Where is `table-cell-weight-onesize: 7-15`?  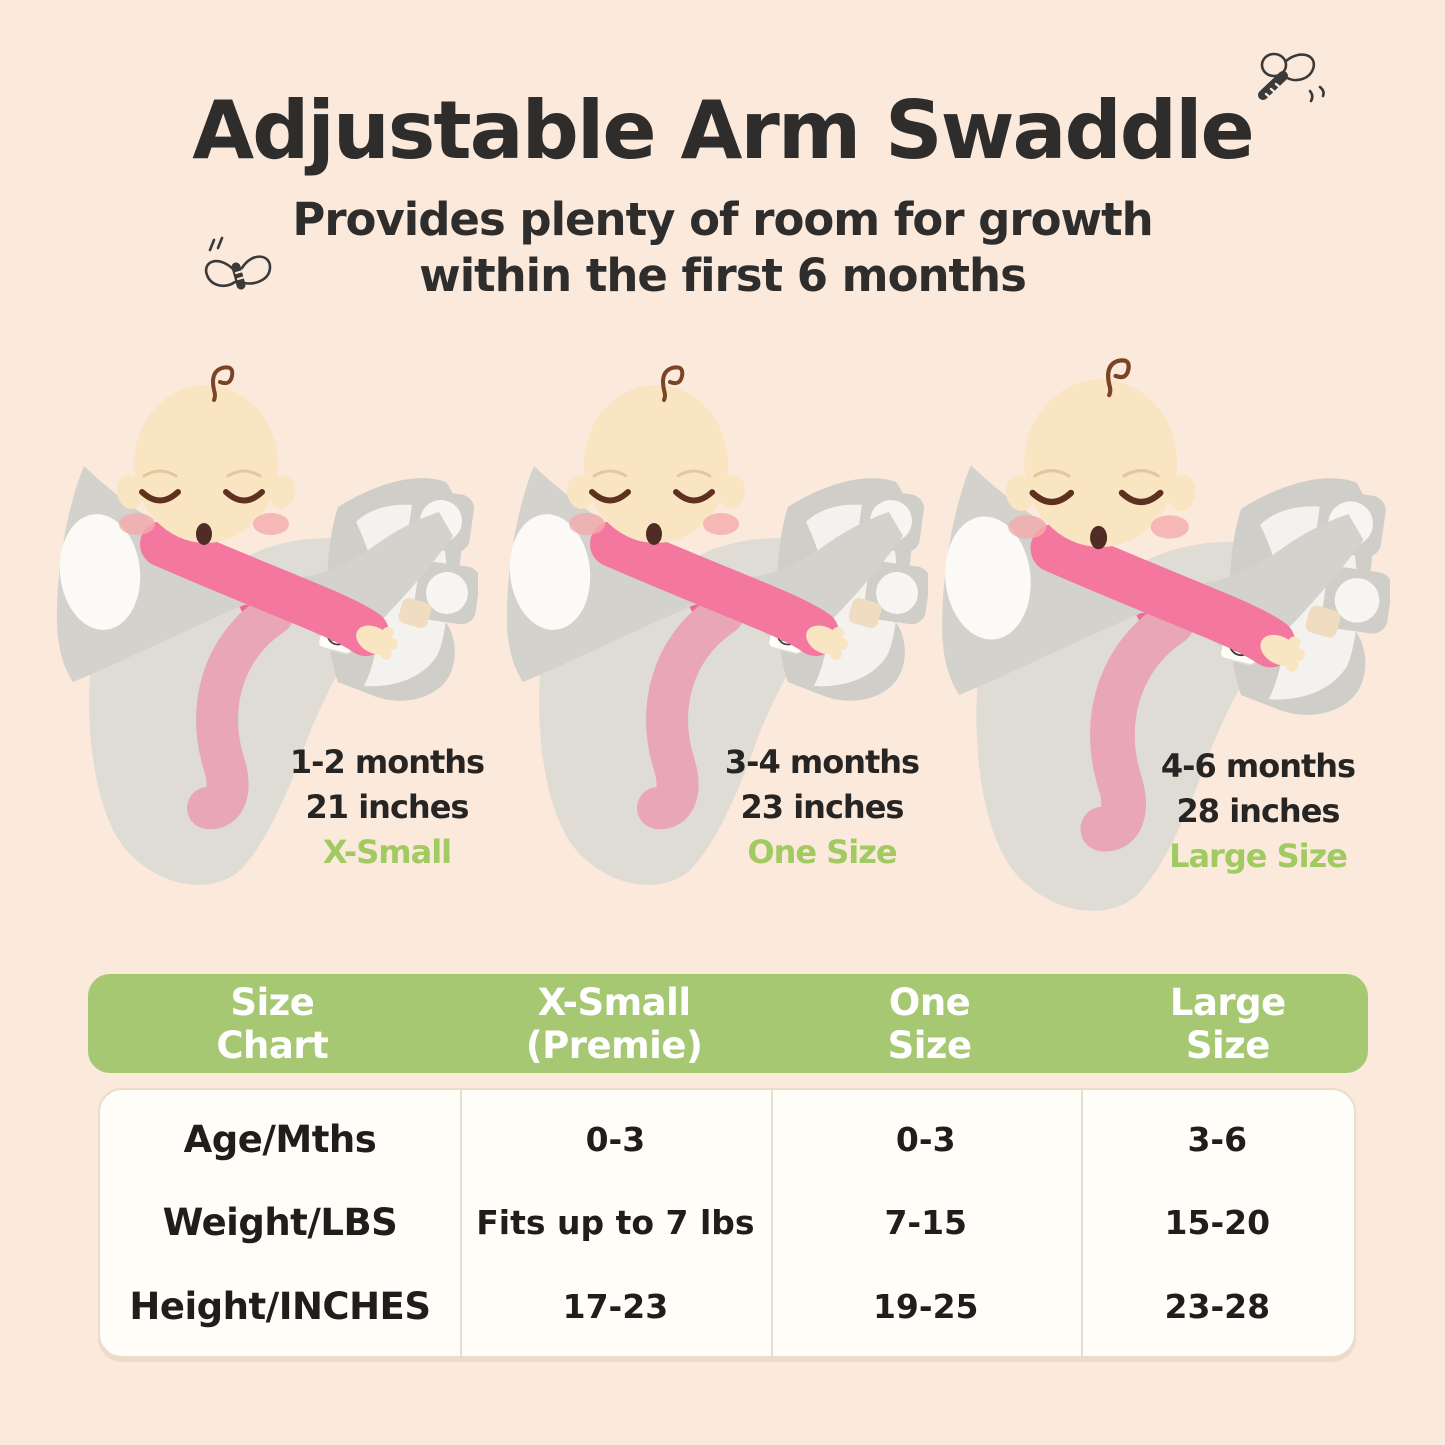 table-cell-weight-onesize: 7-15 is located at coordinates (926, 1223).